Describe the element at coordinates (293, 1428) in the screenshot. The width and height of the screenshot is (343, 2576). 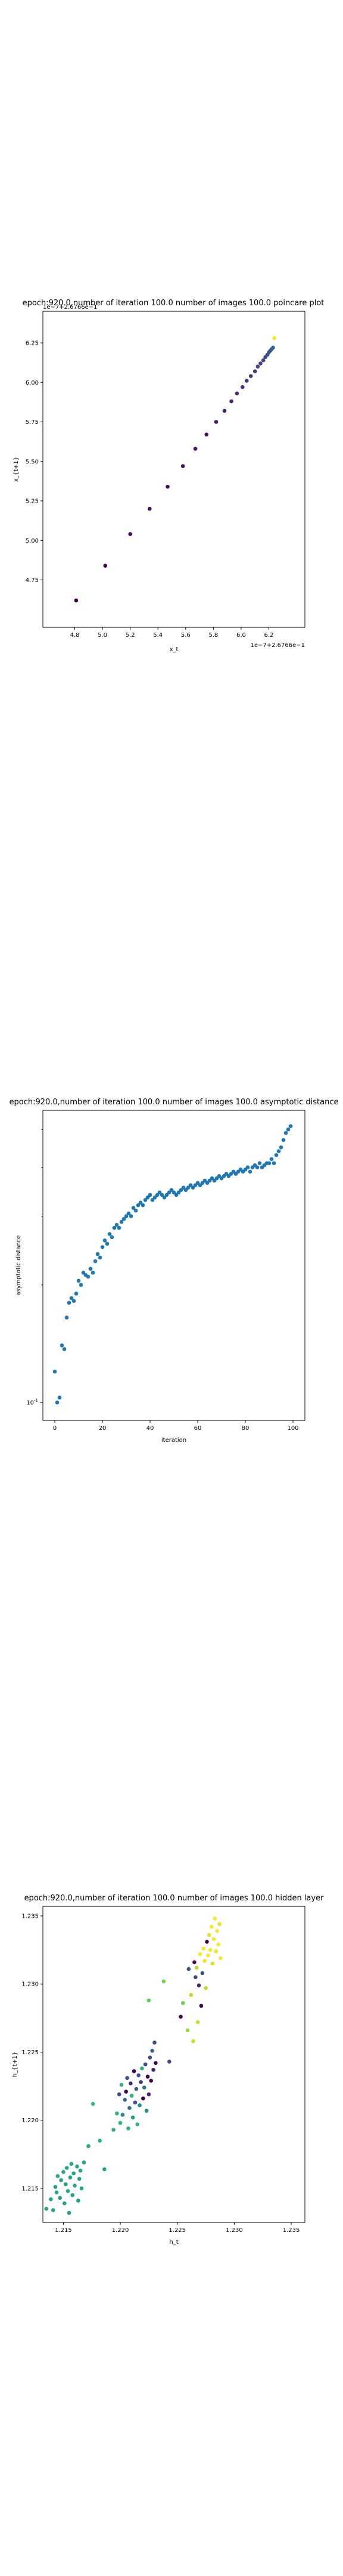
I see `x-tick-label: 100` at that location.